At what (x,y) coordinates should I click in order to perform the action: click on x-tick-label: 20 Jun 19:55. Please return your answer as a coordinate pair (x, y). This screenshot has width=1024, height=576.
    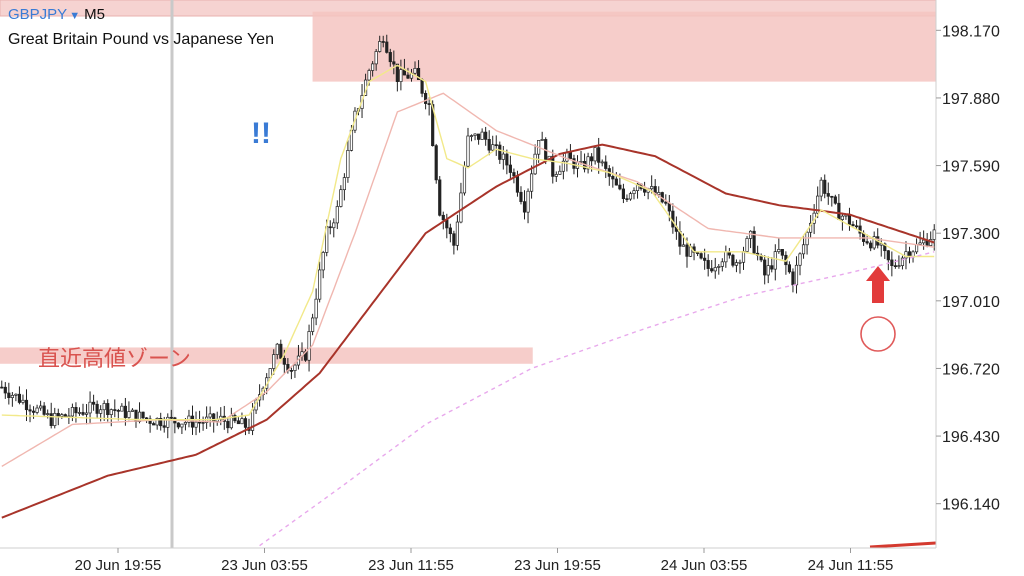
    Looking at the image, I should click on (118, 565).